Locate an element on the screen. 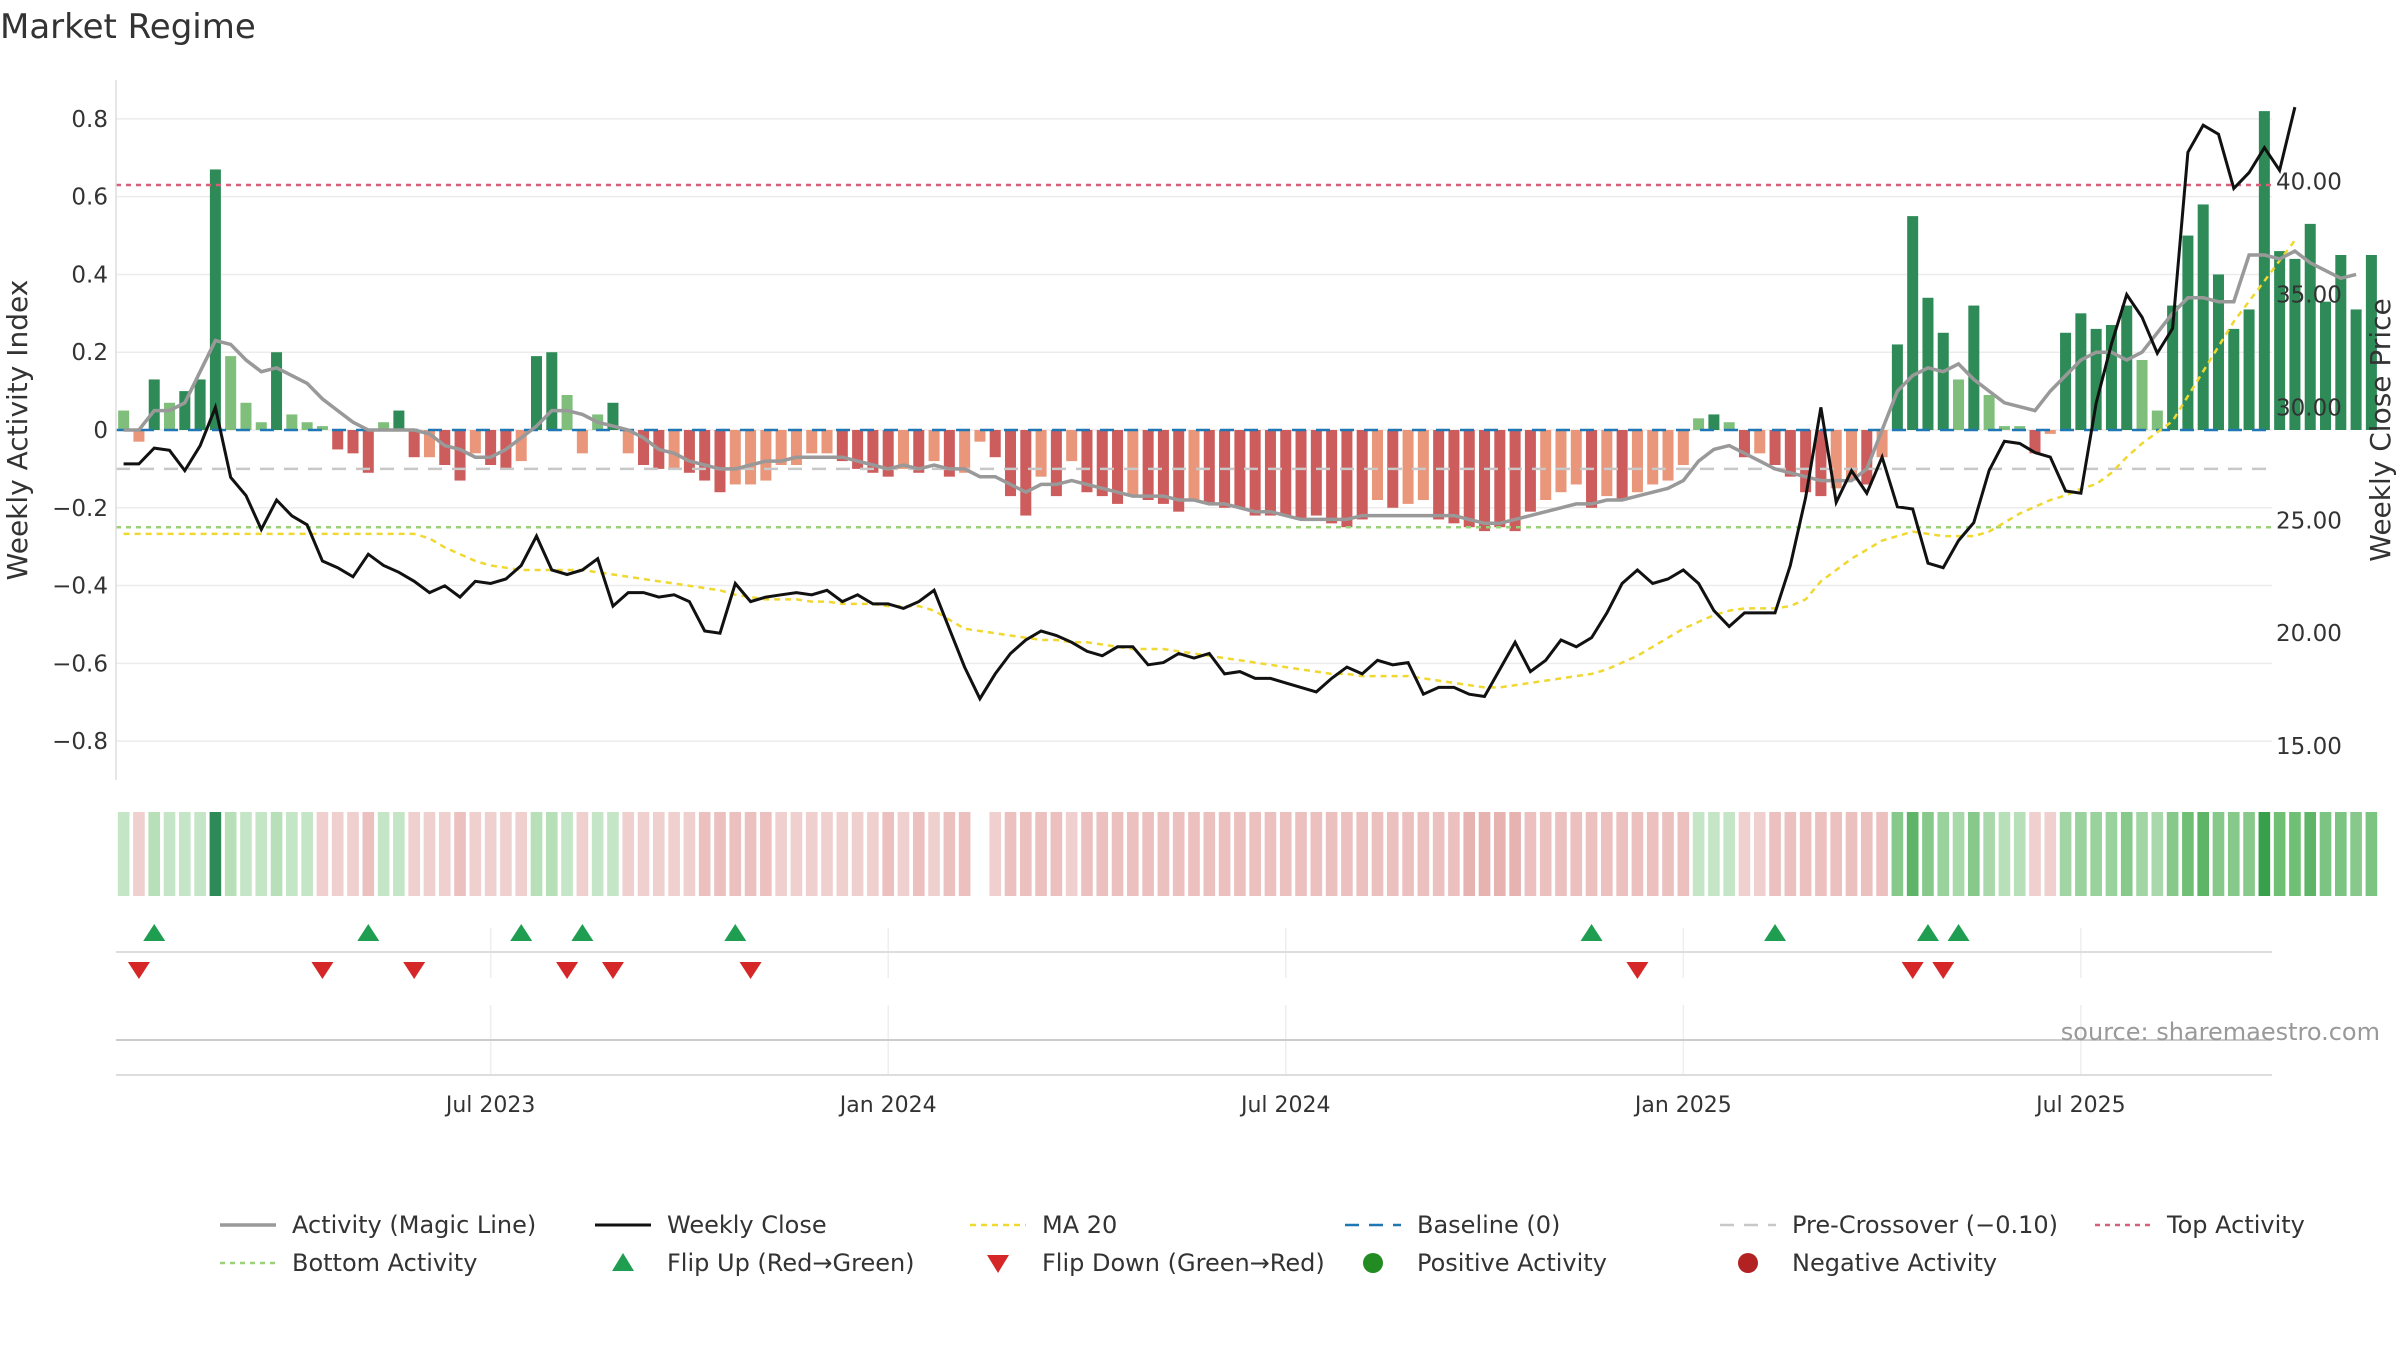 This screenshot has width=2400, height=1354. x-tick-label: Jul 2025 is located at coordinates (2080, 1105).